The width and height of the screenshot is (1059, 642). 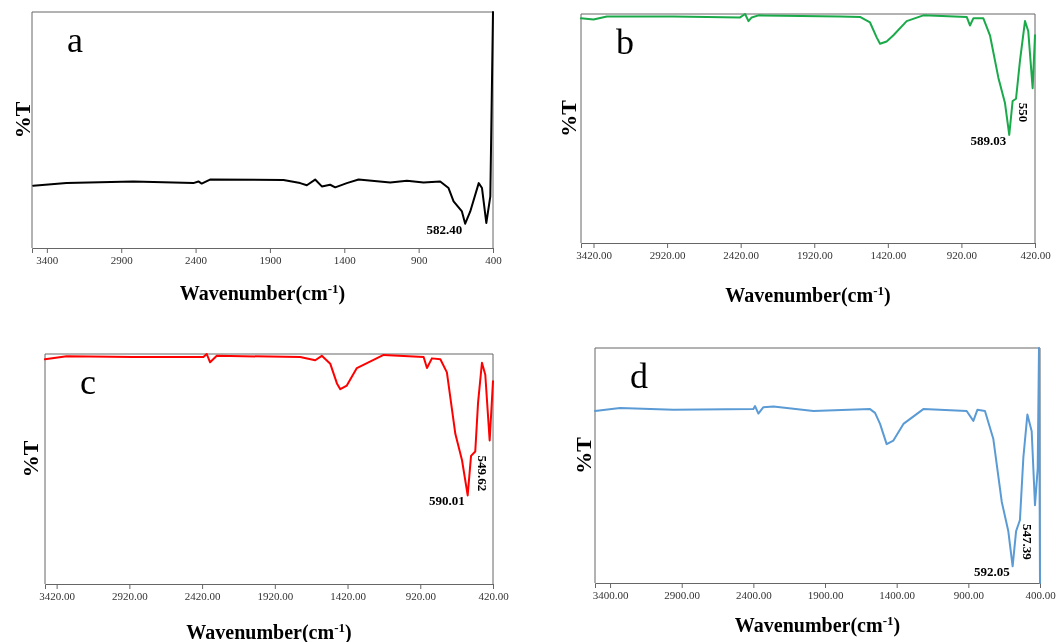 I want to click on chart-title: d, so click(x=639, y=376).